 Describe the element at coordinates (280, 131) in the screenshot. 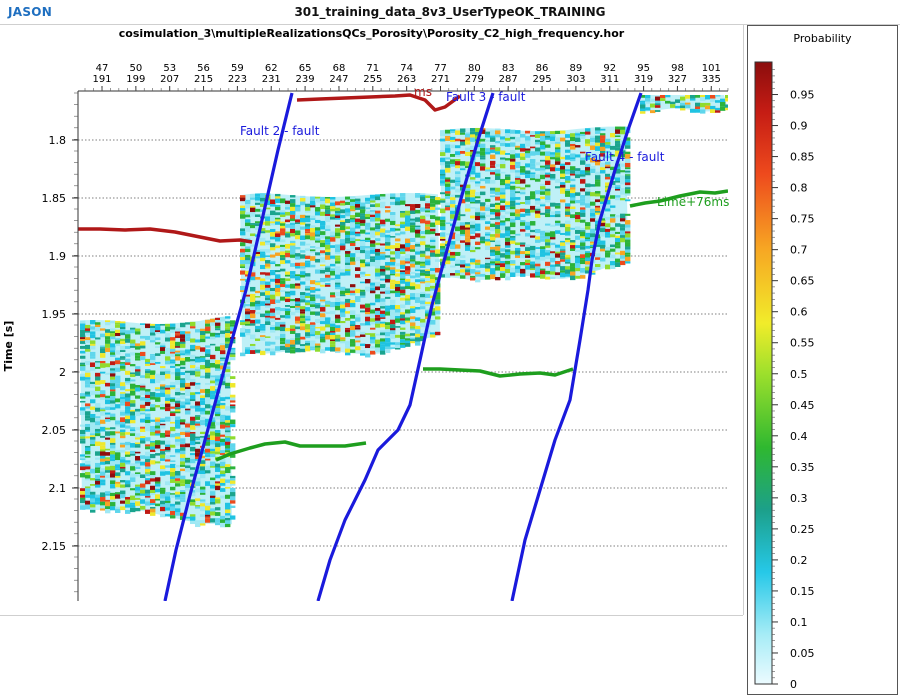

I see `fault-2-label: Fault 2 - fault` at that location.